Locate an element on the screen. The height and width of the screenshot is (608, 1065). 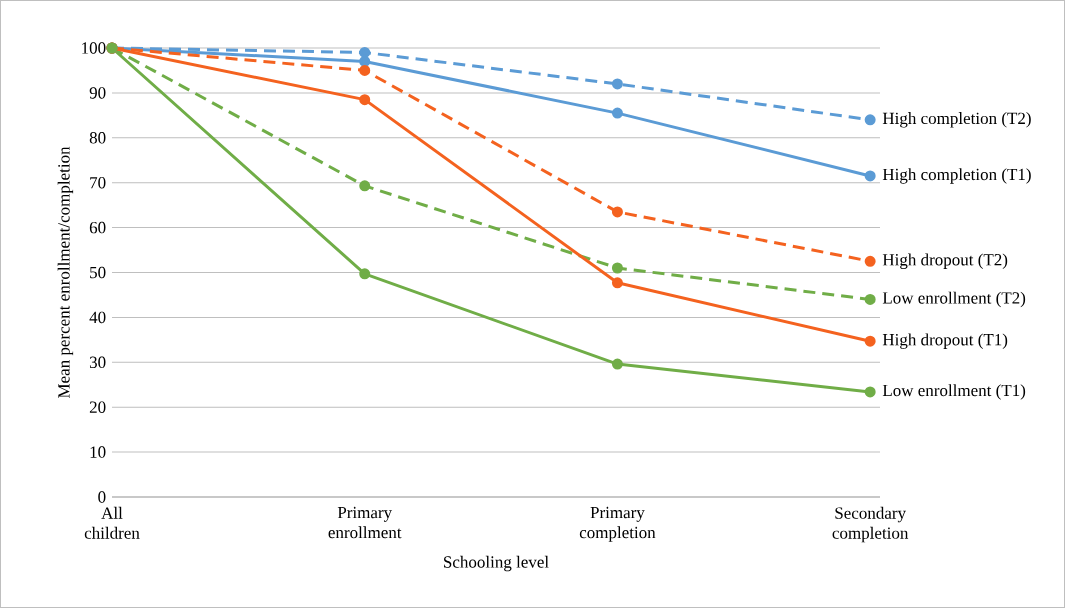
series-label: Low enrollment (T1) is located at coordinates (954, 392).